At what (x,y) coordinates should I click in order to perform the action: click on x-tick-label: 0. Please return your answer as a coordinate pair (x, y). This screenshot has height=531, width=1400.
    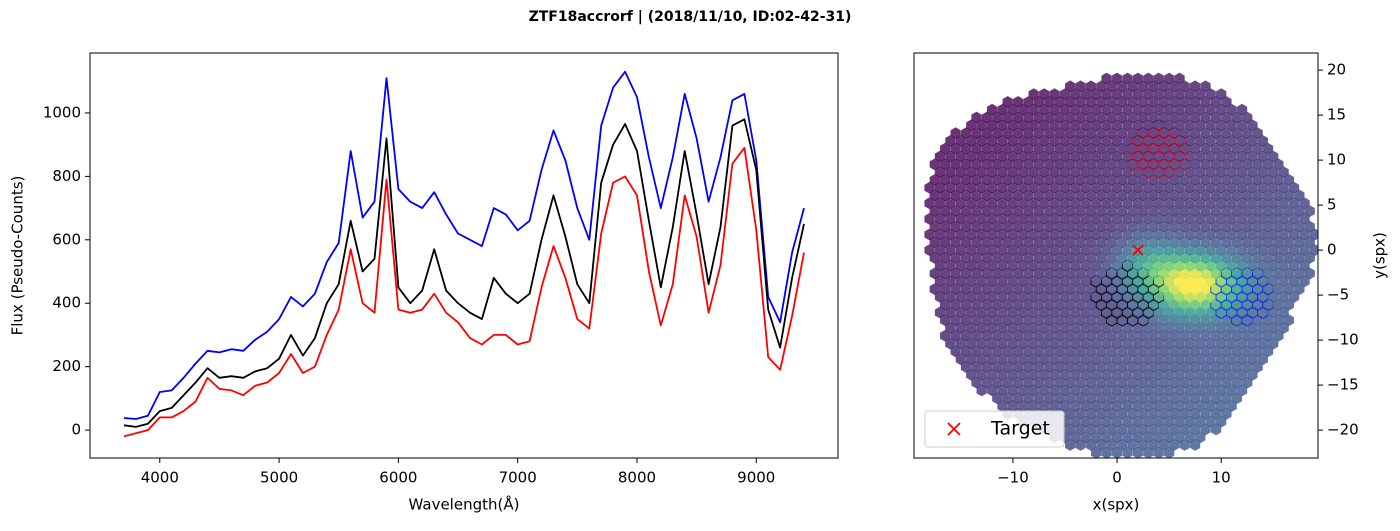
    Looking at the image, I should click on (1117, 478).